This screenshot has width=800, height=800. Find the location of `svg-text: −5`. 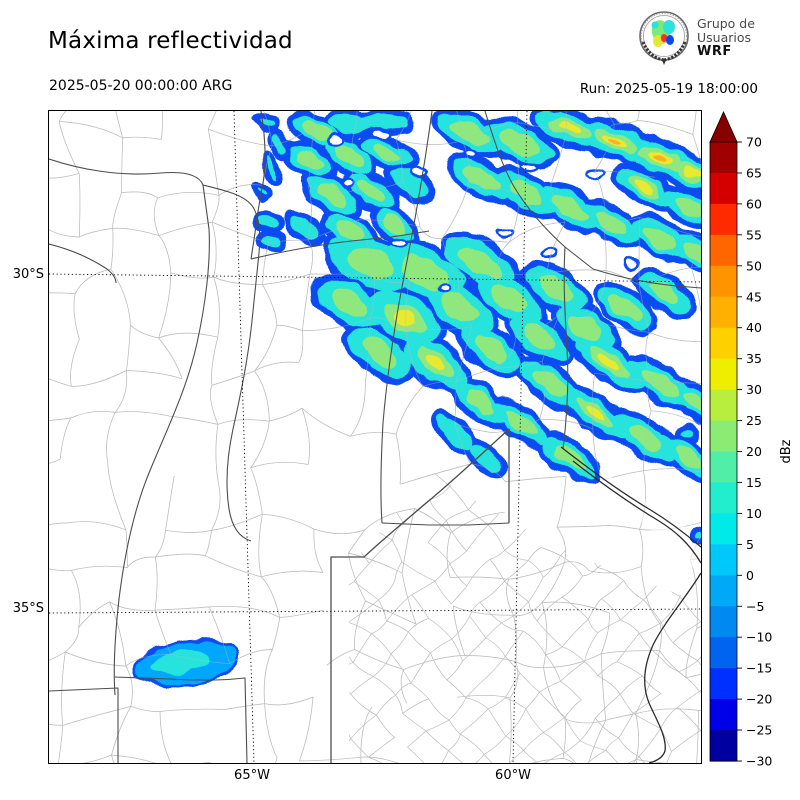

svg-text: −5 is located at coordinates (755, 606).